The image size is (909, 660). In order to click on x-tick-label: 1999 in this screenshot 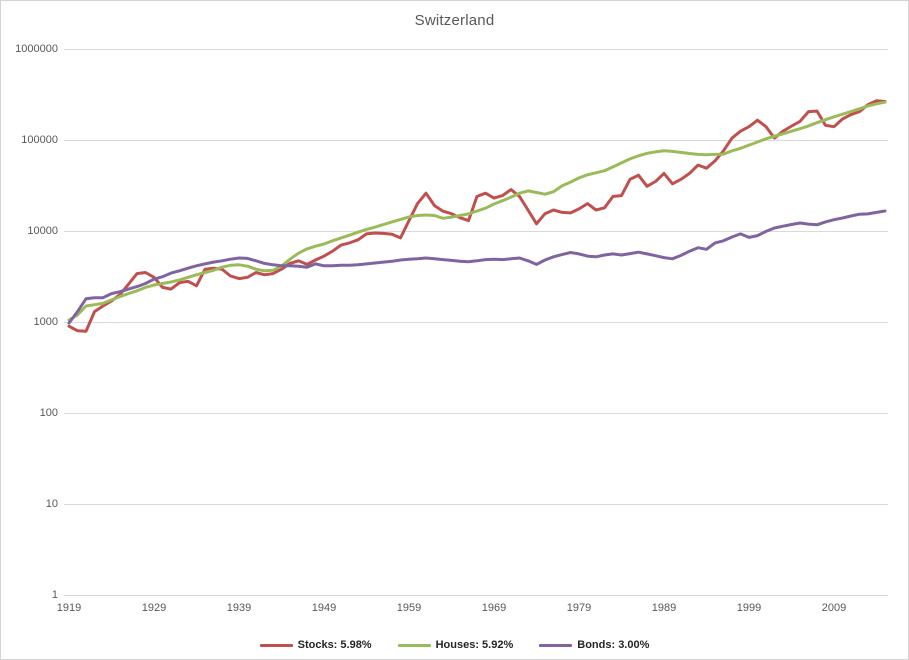, I will do `click(749, 608)`.